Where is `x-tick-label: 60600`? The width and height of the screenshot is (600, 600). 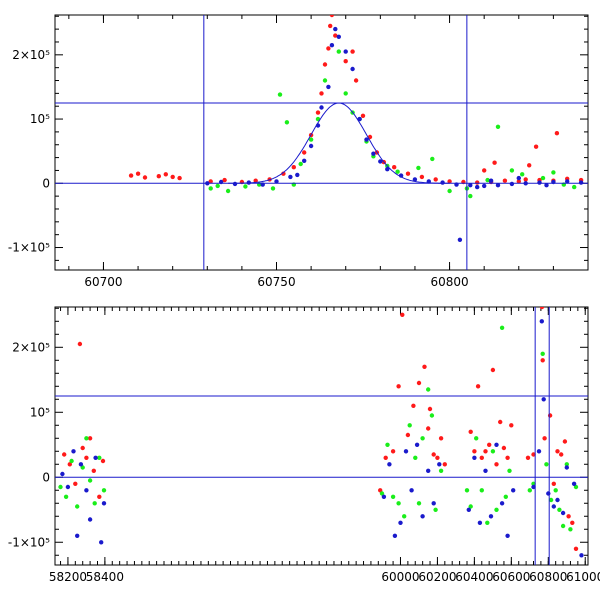 x-tick-label: 60600 is located at coordinates (511, 577).